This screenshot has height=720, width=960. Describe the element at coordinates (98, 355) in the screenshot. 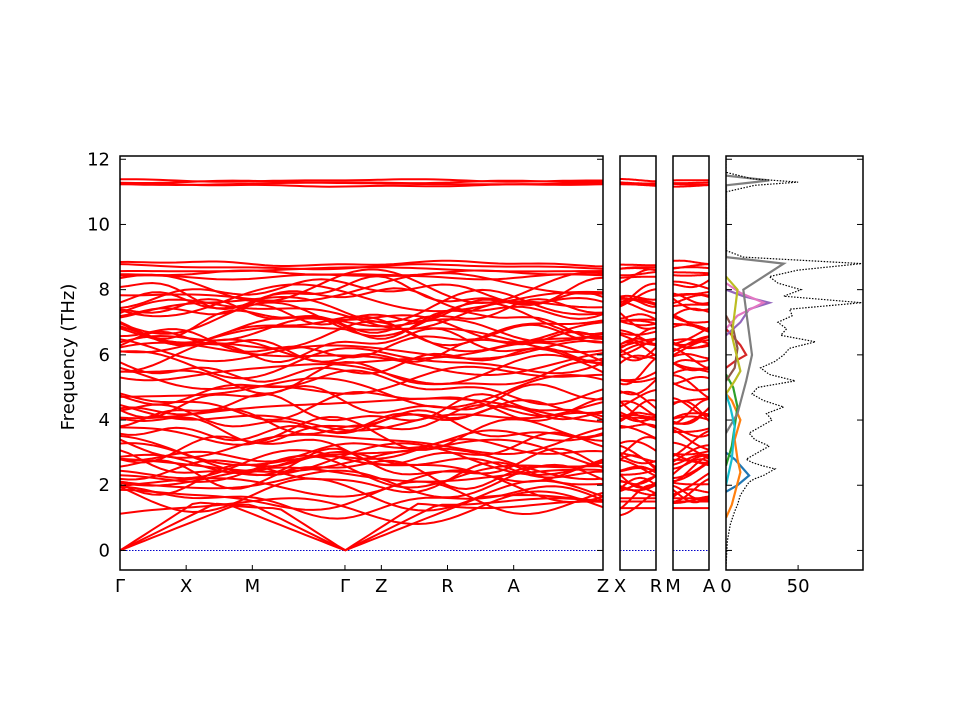

I see `y-tick-labels: 0 2 4 6 8 10 12` at that location.